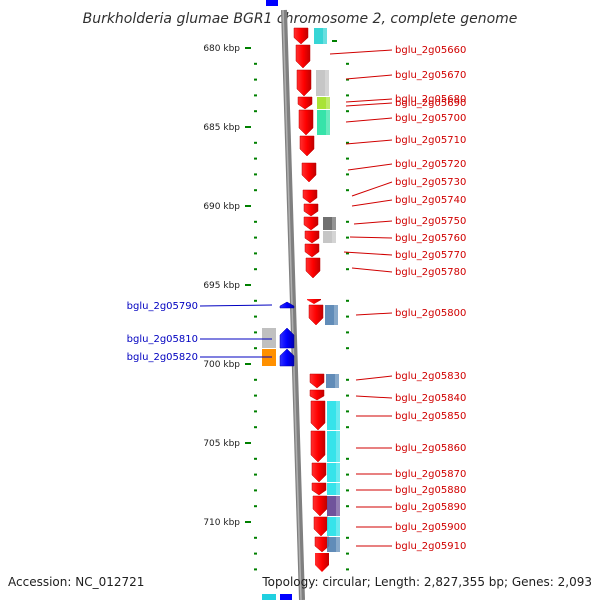 The image size is (600, 600). What do you see at coordinates (430, 221) in the screenshot?
I see `gene-label-right: bglu_2g05750` at bounding box center [430, 221].